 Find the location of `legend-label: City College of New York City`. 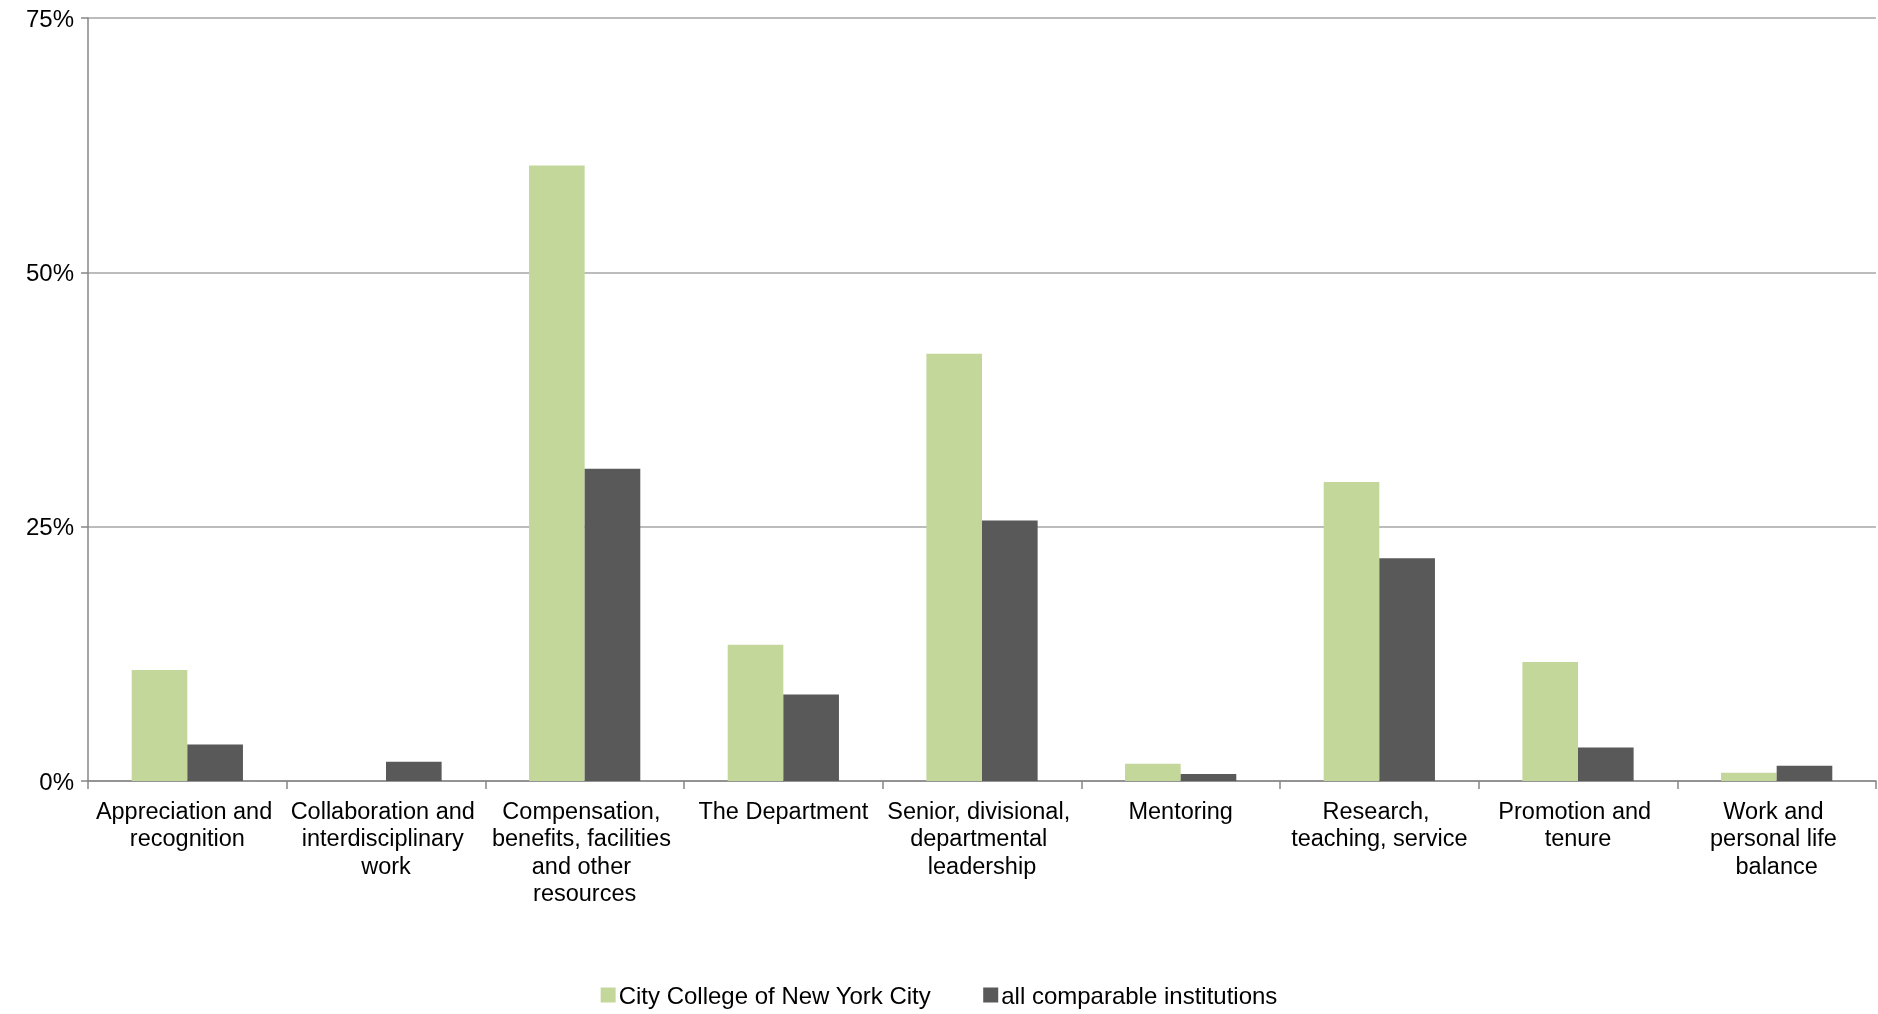

legend-label: City College of New York City is located at coordinates (774, 995).